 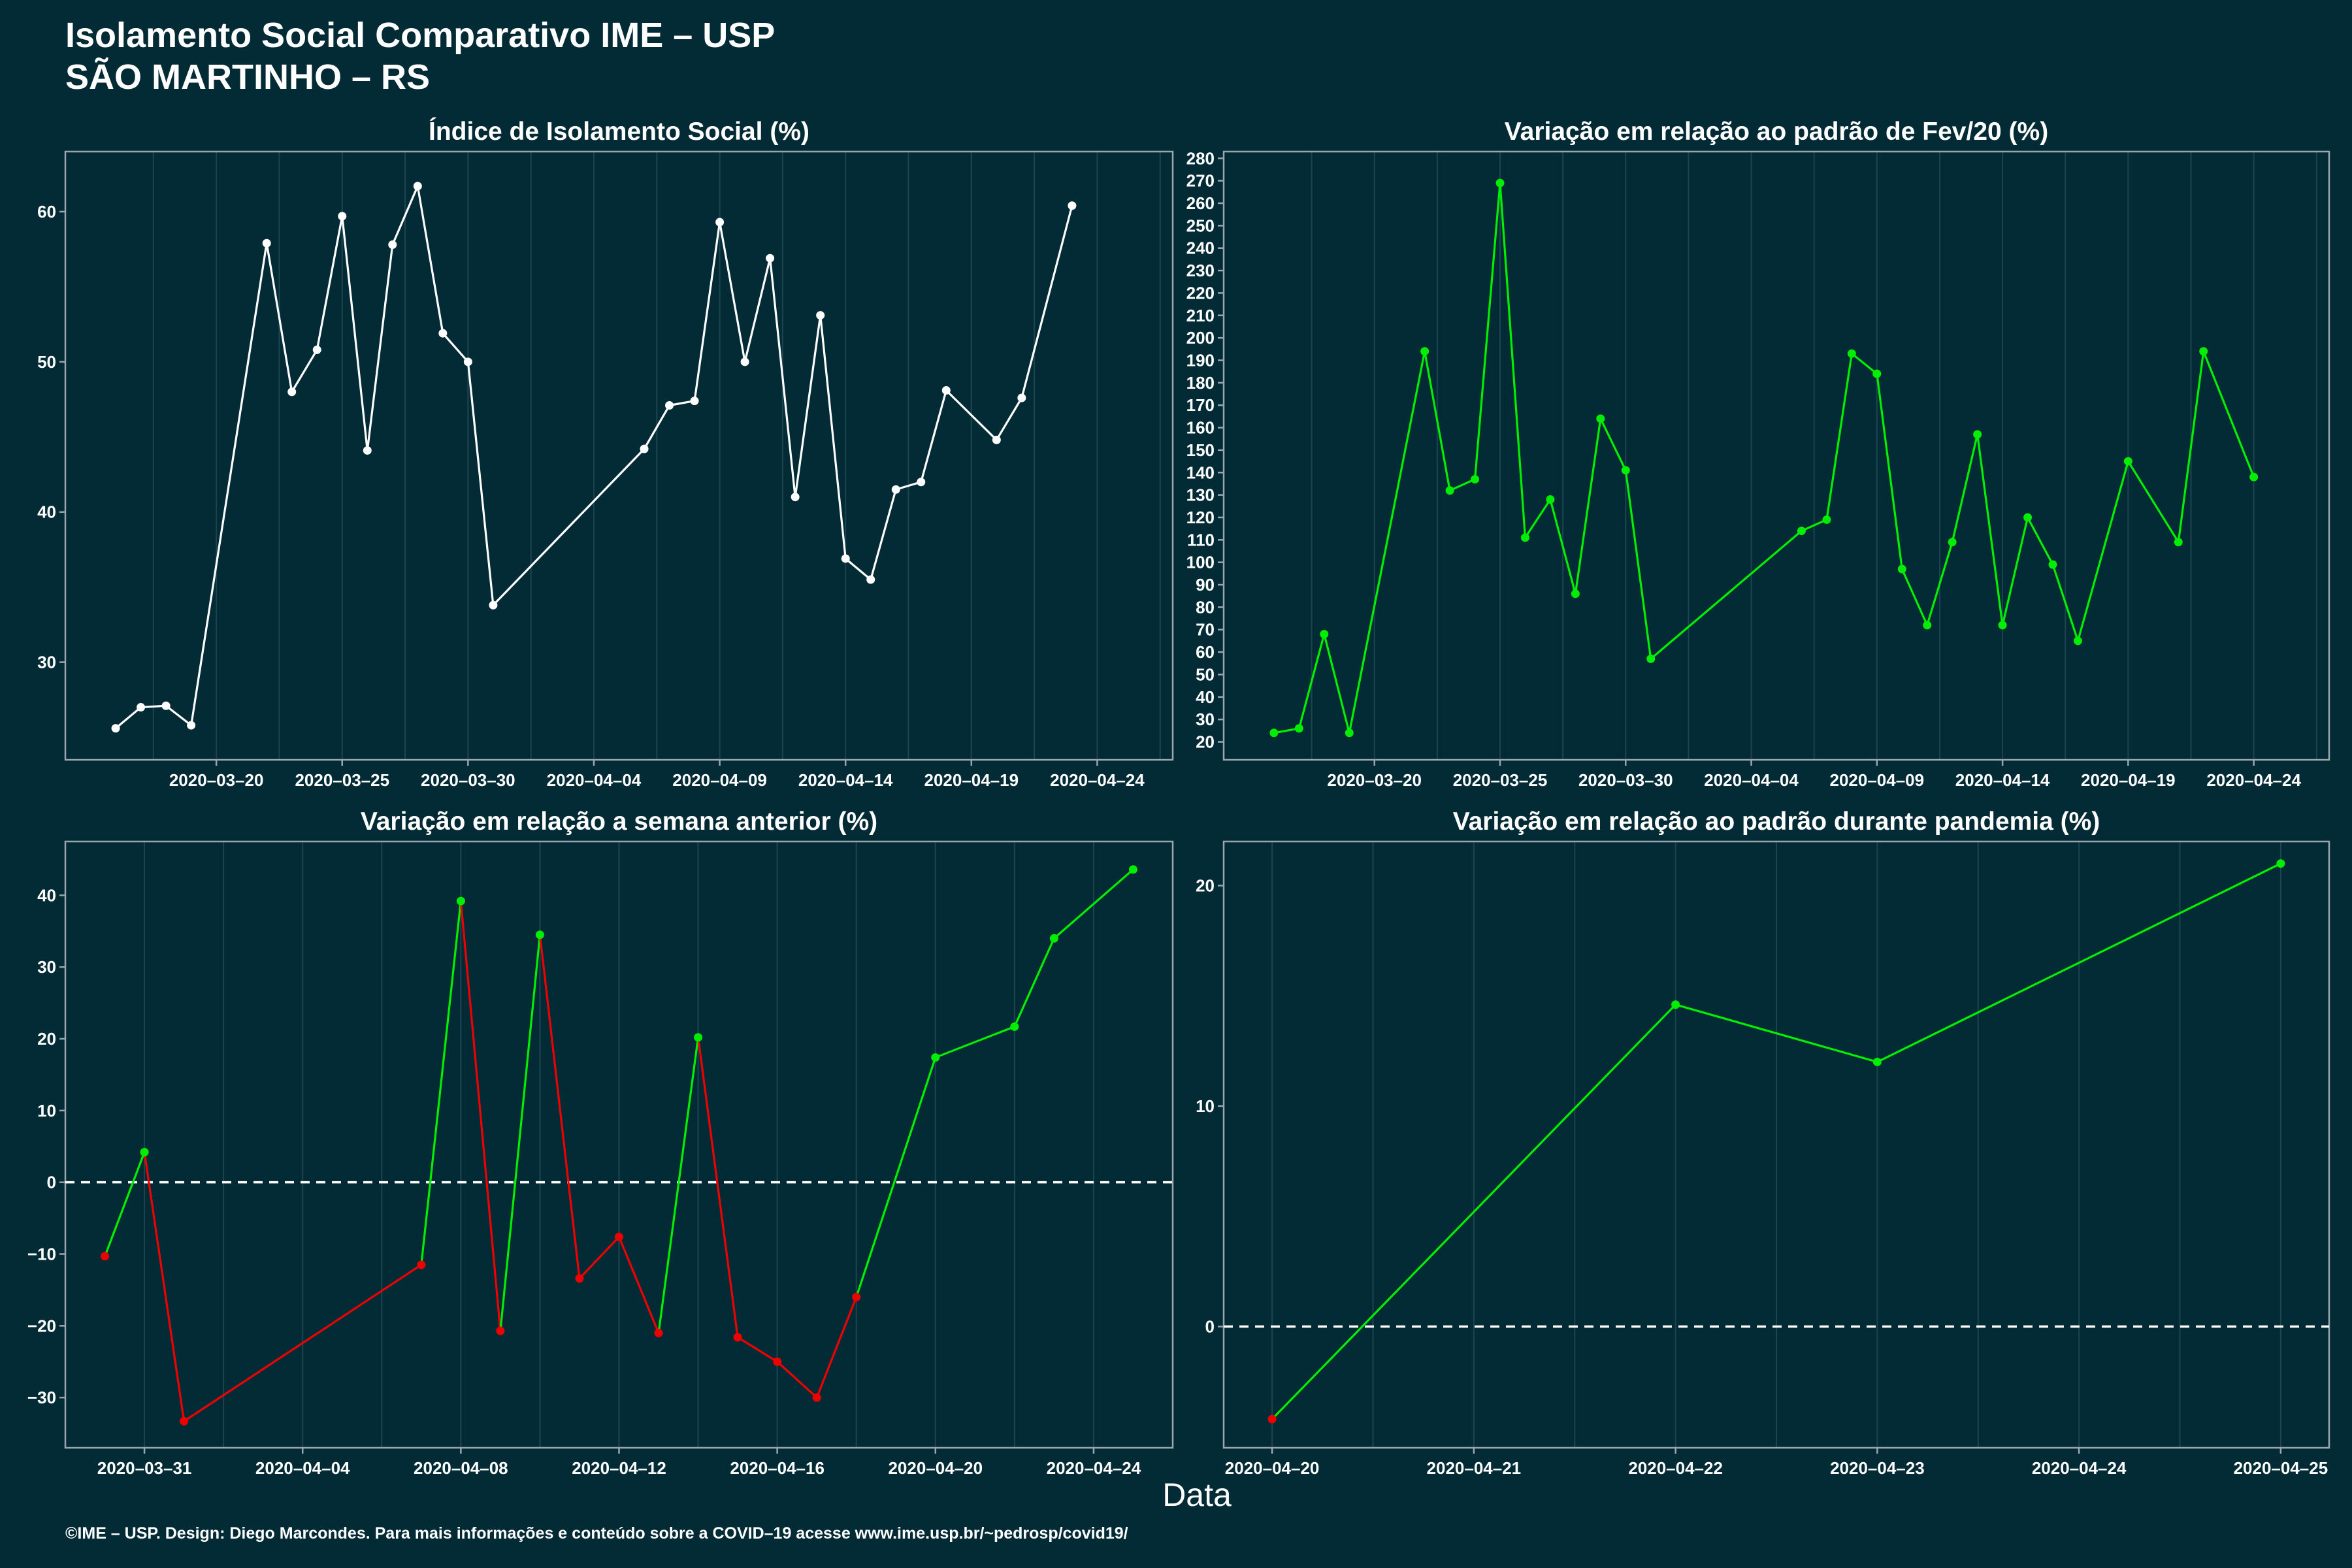 What do you see at coordinates (461, 1468) in the screenshot?
I see `x-tick-label: 2020–04–08` at bounding box center [461, 1468].